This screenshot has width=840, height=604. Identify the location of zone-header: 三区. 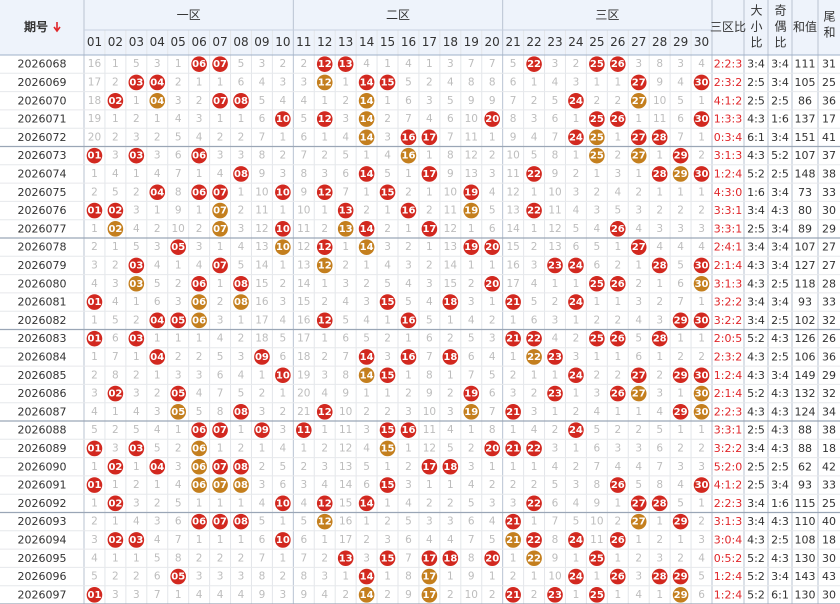
(607, 15).